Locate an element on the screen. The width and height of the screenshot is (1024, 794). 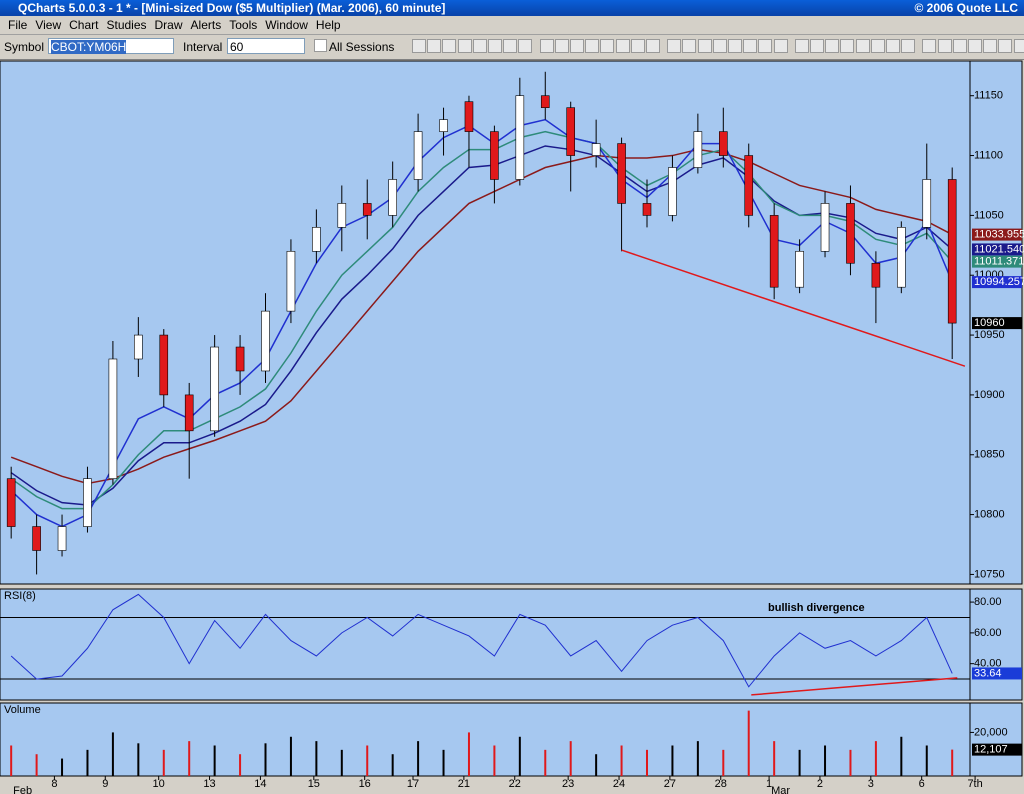
y-tick-label: 10800 is located at coordinates (989, 514).